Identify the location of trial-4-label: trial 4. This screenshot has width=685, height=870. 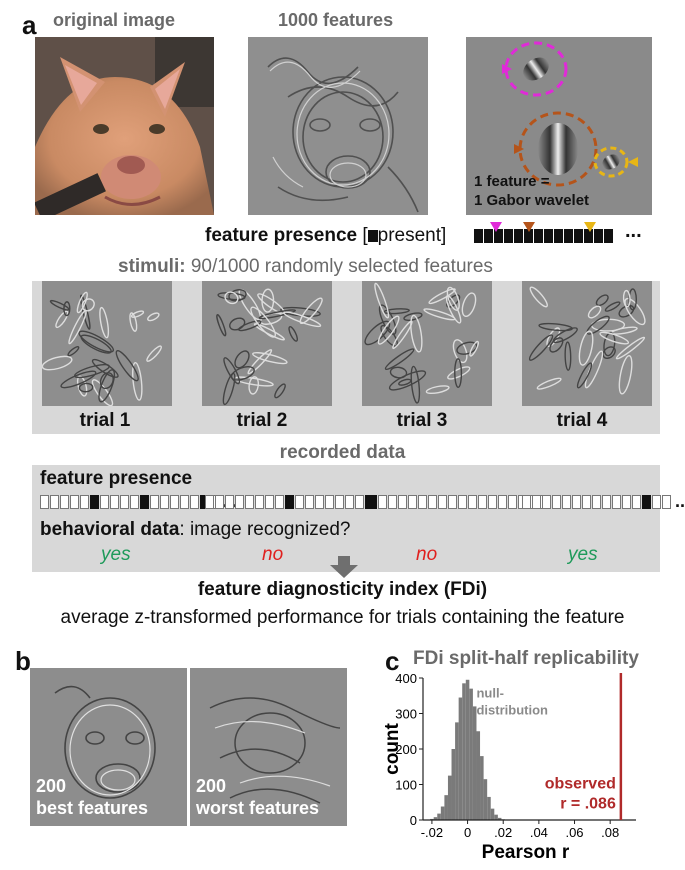
(582, 420).